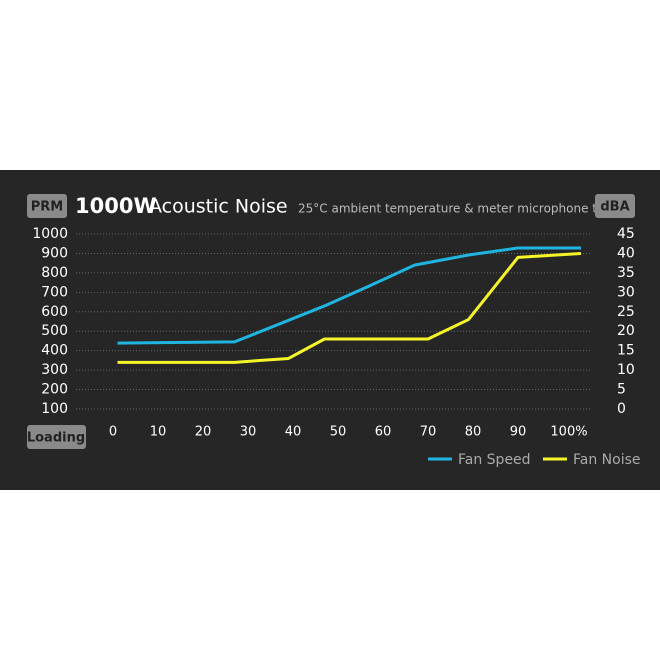 This screenshot has width=660, height=664. Describe the element at coordinates (158, 432) in the screenshot. I see `x-tick-label: 10` at that location.